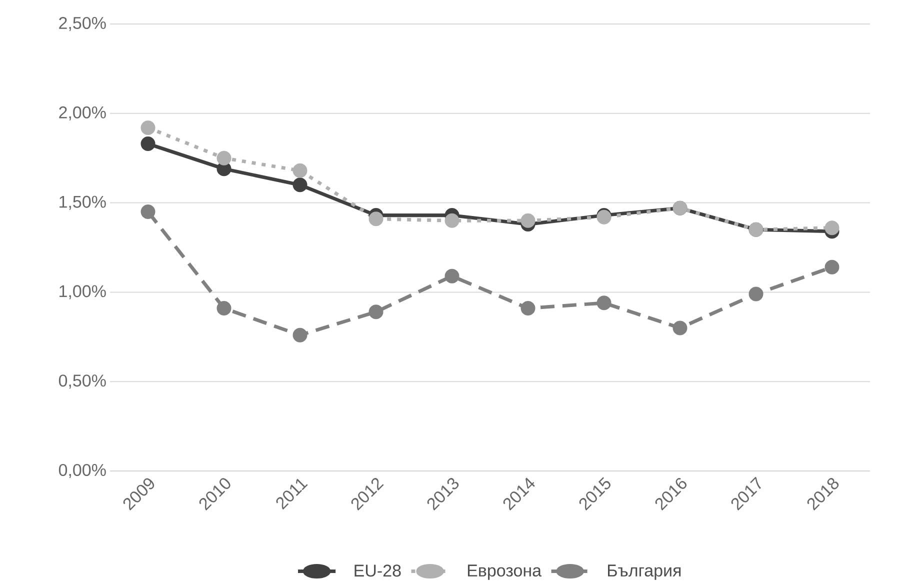 This screenshot has height=586, width=907. Describe the element at coordinates (644, 572) in the screenshot. I see `legend-label: България` at that location.